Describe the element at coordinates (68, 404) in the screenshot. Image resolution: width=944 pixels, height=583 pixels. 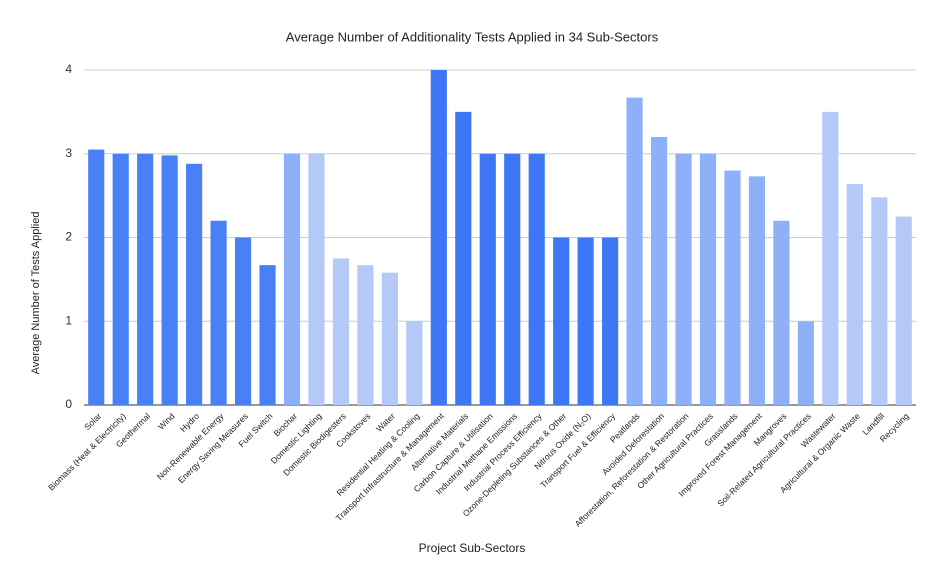
I see `y-tick-label: 0` at that location.